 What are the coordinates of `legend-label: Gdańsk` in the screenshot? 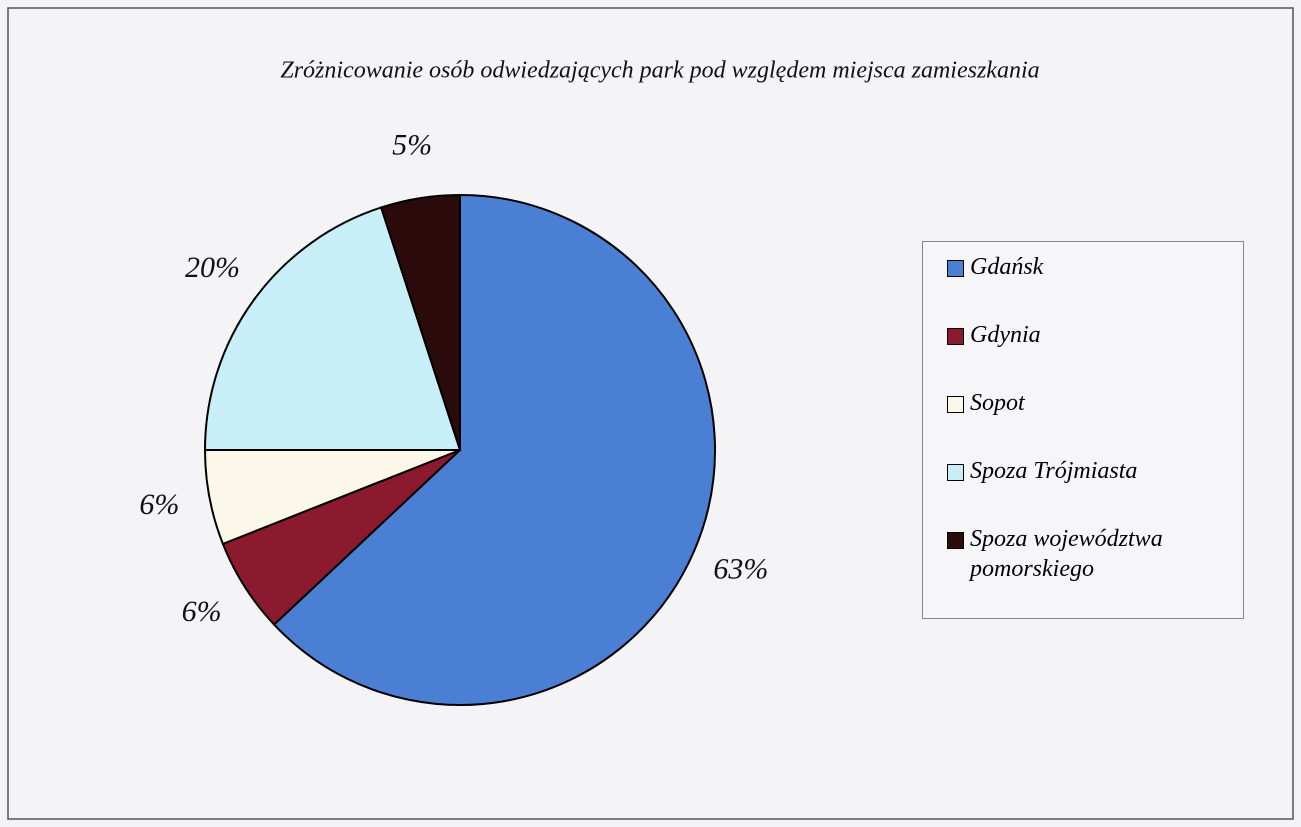 It's located at (1007, 267).